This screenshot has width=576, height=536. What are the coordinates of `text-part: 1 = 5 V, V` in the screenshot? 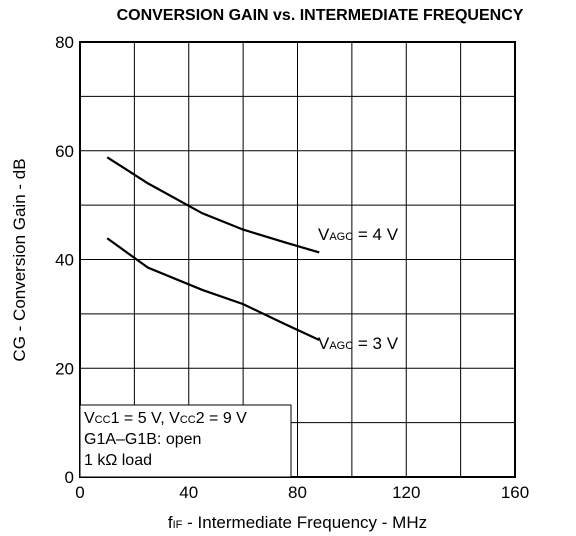 It's located at (146, 418).